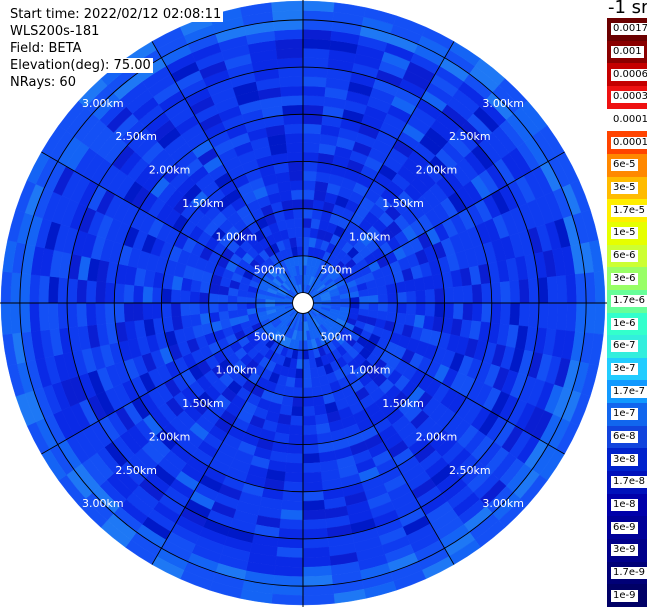 This screenshot has width=647, height=607. I want to click on colorbar-label: 3e-9, so click(624, 550).